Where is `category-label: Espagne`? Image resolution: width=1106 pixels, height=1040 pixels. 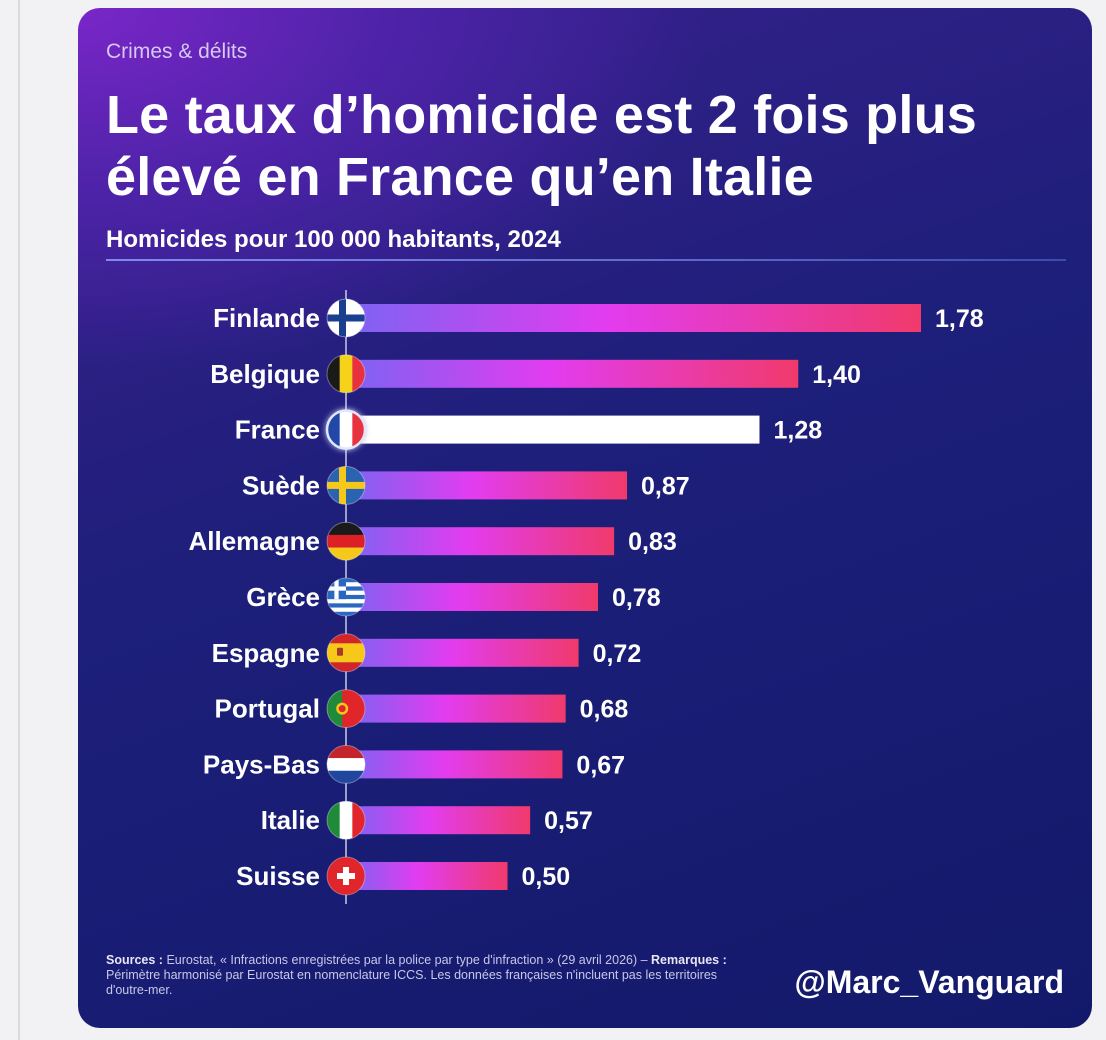 category-label: Espagne is located at coordinates (266, 653).